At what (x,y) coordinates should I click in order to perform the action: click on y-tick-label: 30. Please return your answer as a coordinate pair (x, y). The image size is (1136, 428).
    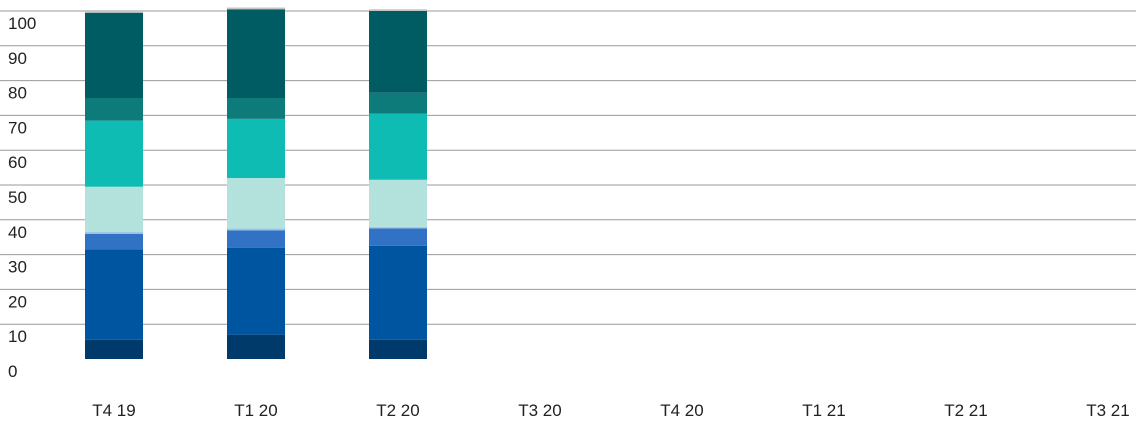
    Looking at the image, I should click on (17, 267).